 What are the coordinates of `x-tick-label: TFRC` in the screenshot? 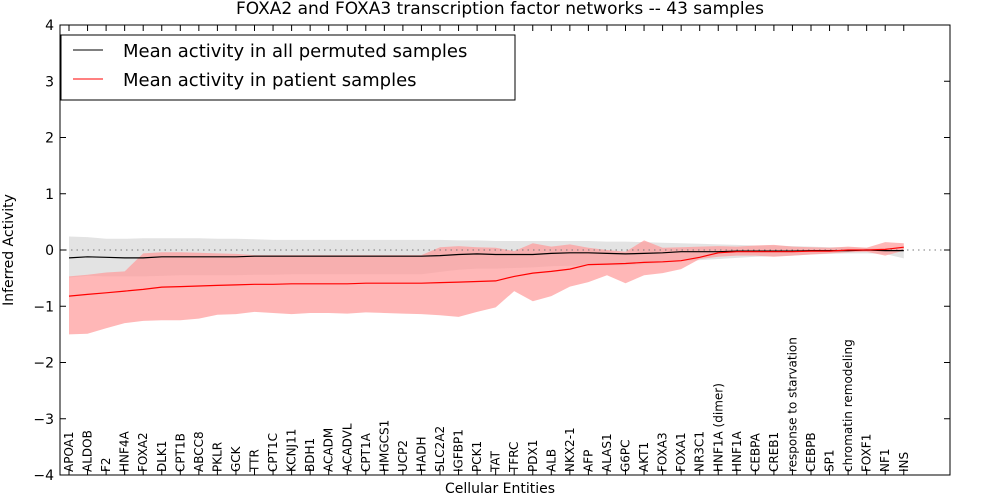 It's located at (514, 457).